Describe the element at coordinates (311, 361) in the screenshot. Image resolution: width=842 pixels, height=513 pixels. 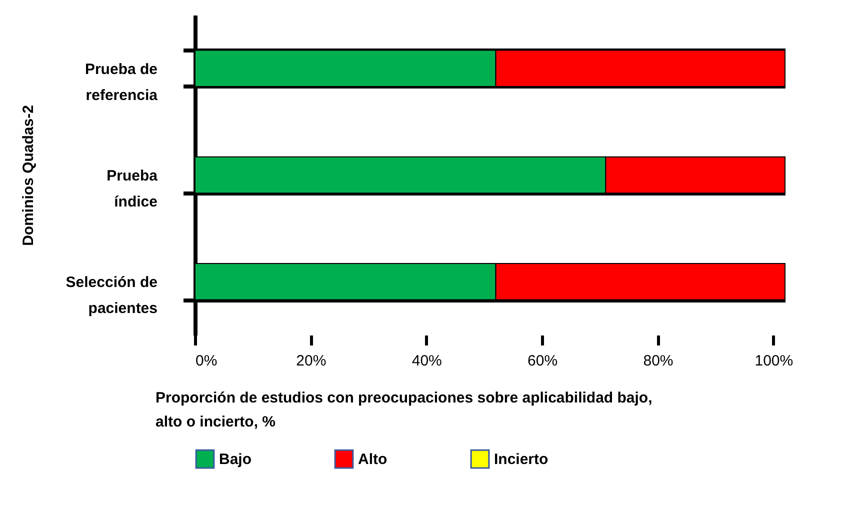
I see `x-tick-label: 20%` at that location.